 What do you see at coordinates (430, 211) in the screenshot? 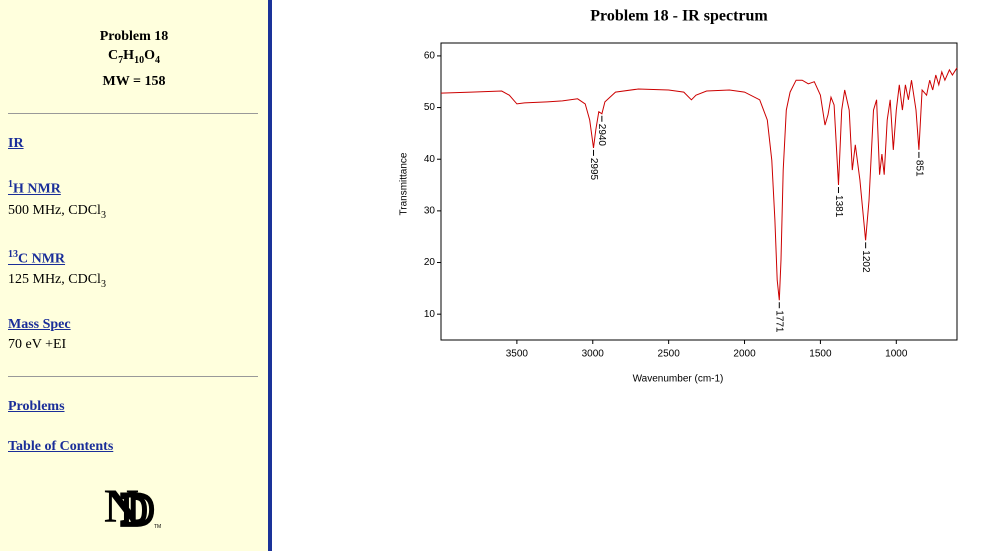
I see `y-tick-label: 30` at bounding box center [430, 211].